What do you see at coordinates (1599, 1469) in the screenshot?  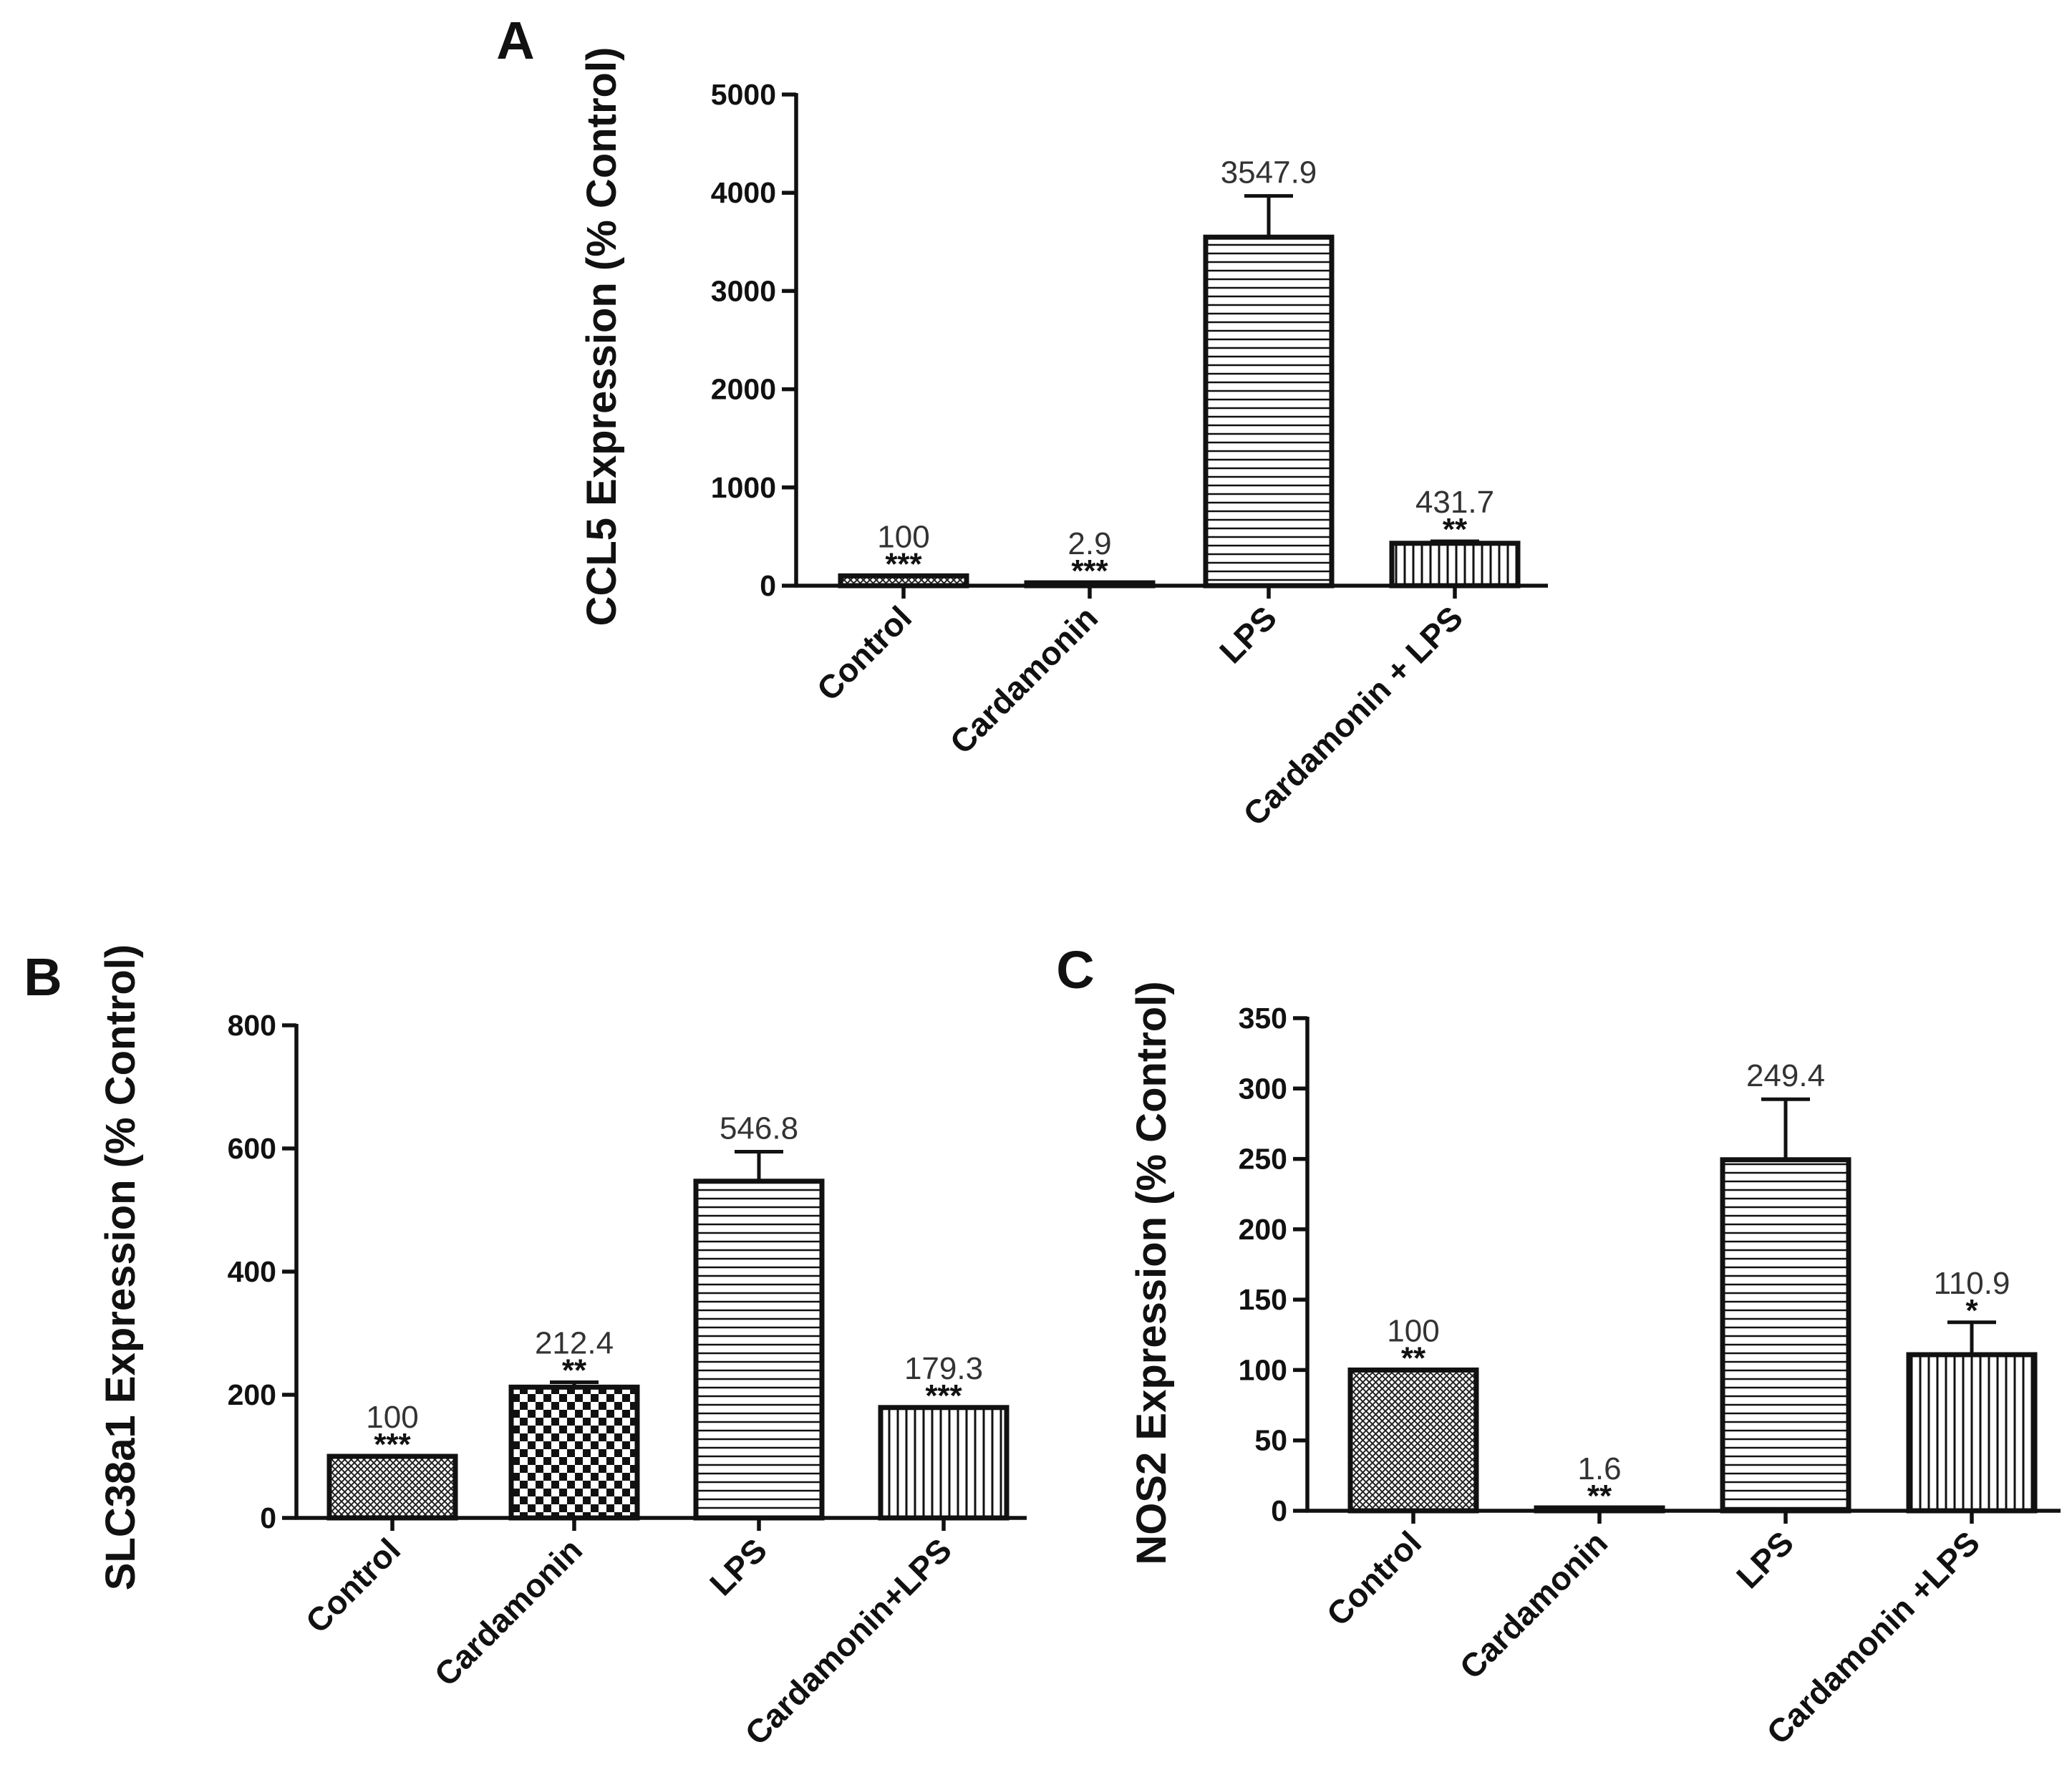 I see `data-value-label: 1.6` at bounding box center [1599, 1469].